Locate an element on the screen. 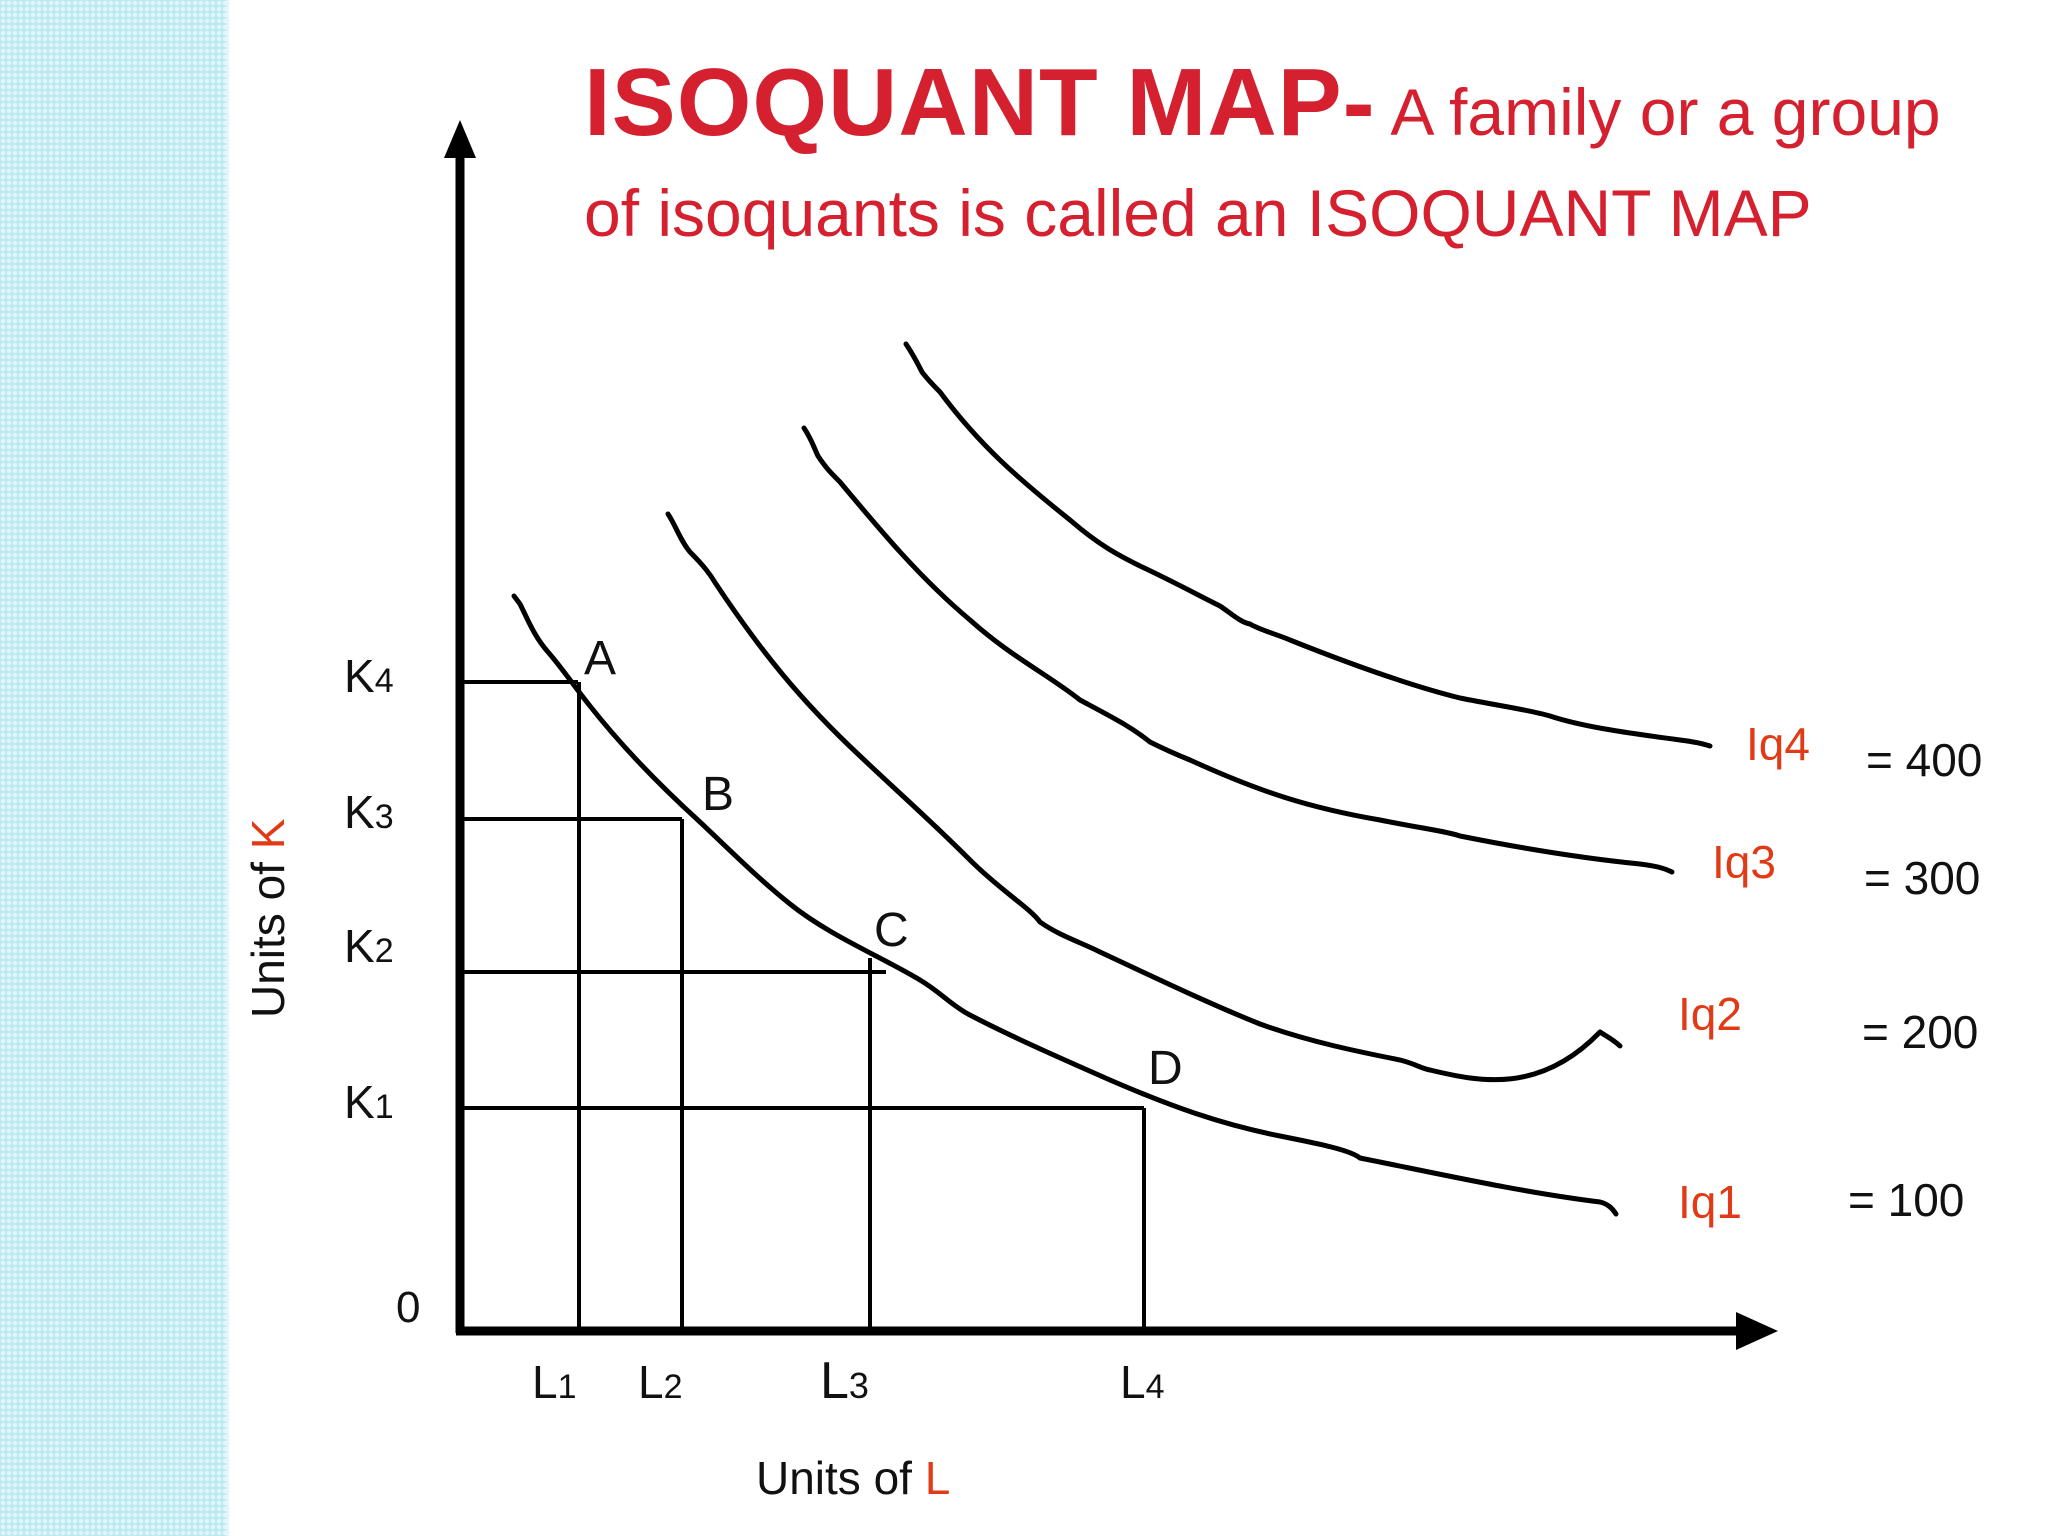  k-label-k3: K3 is located at coordinates (369, 812).